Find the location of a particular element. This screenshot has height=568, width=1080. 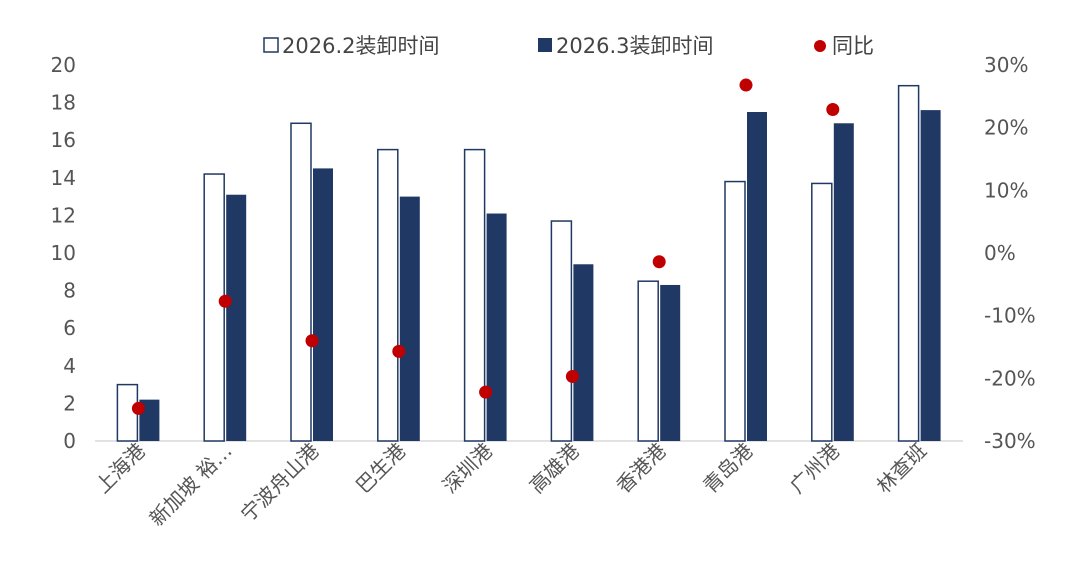

category-label: 巴生港 is located at coordinates (380, 468).